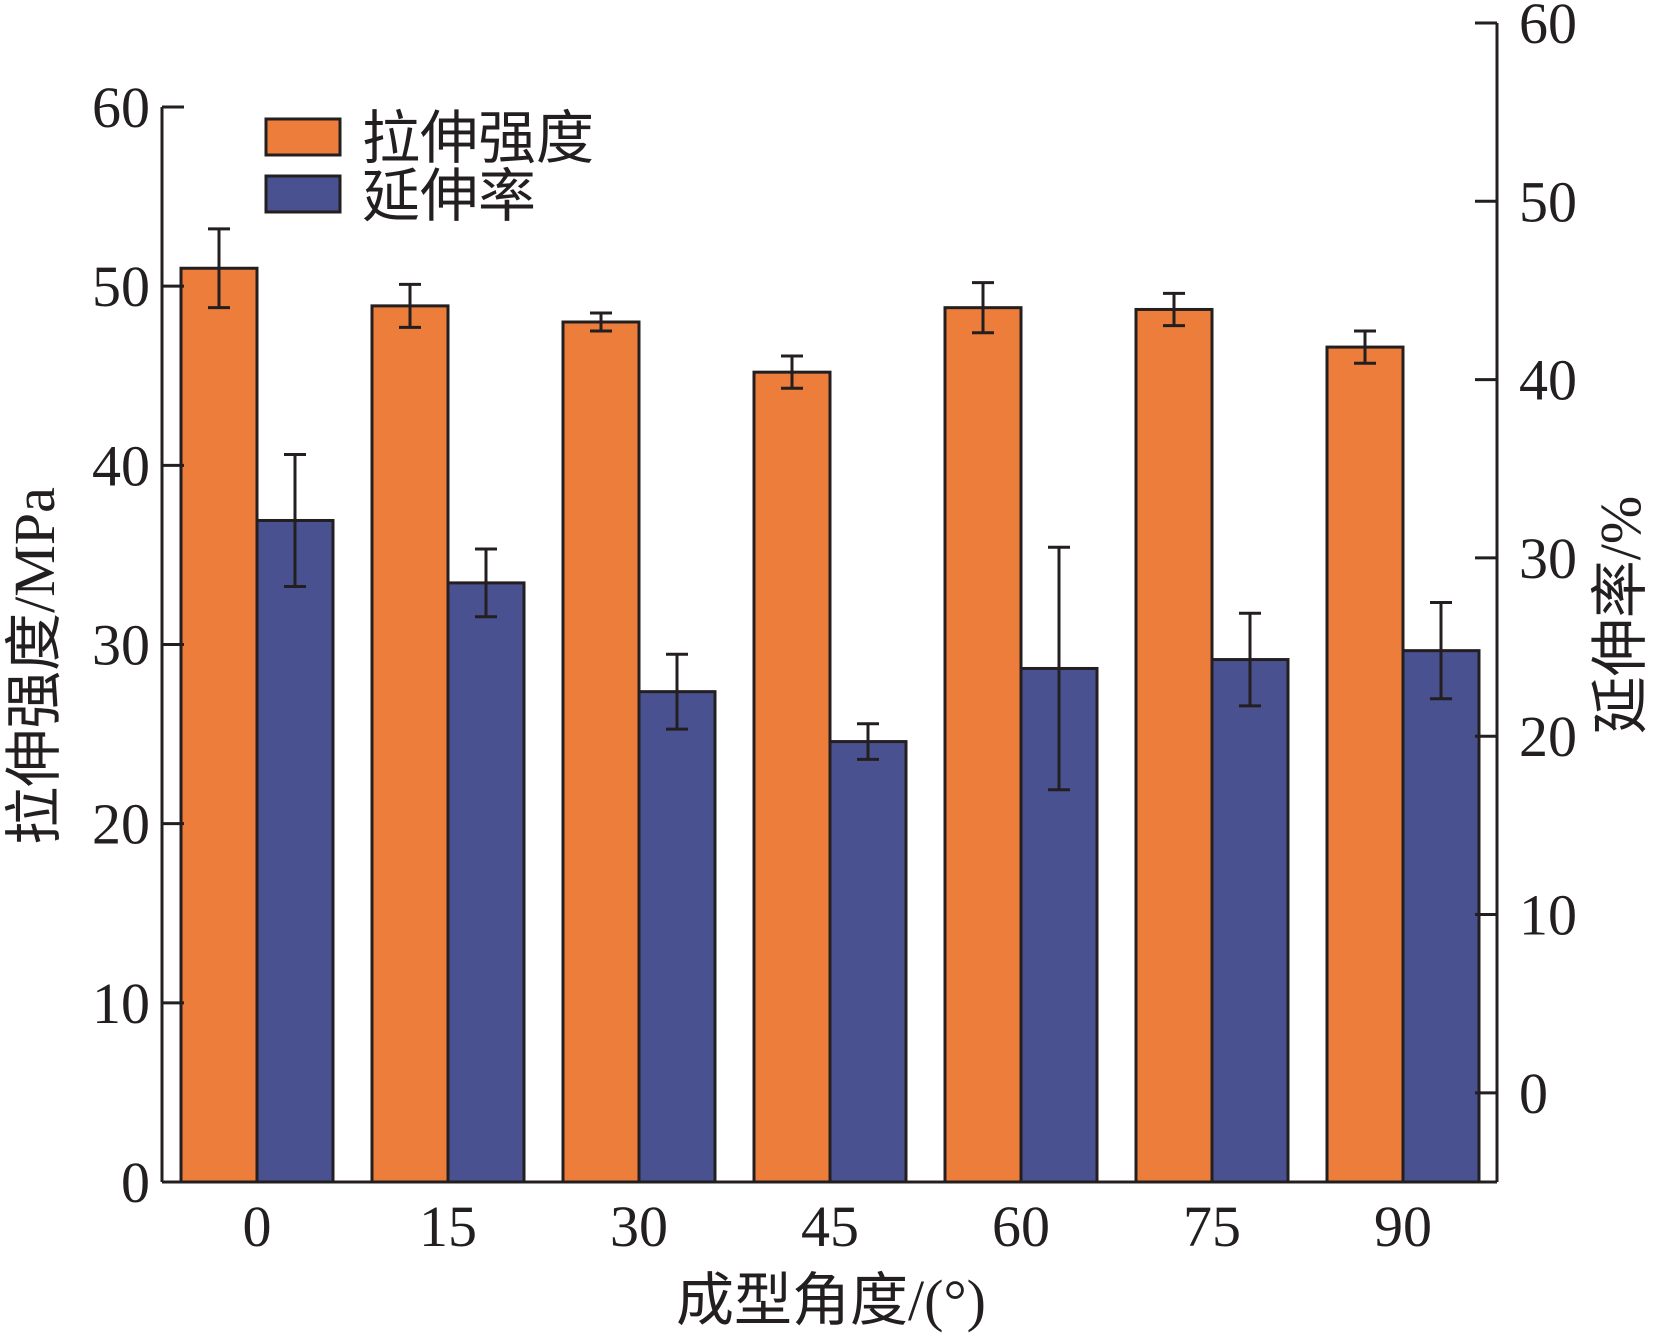 The width and height of the screenshot is (1669, 1337). I want to click on right-y-tick-label: 30, so click(1548, 558).